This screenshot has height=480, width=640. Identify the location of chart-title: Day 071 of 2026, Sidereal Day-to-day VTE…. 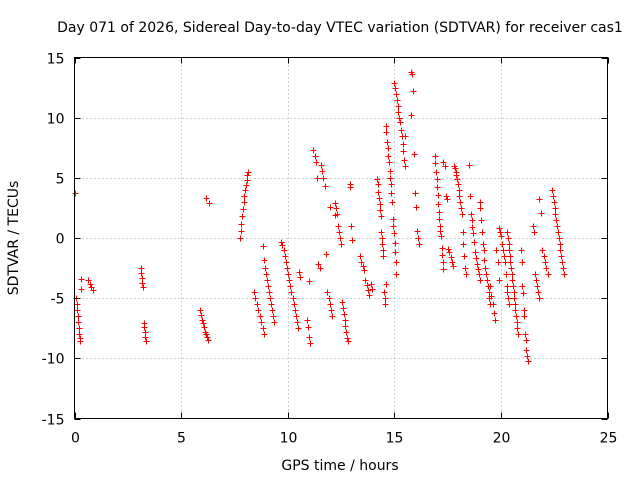
(340, 28).